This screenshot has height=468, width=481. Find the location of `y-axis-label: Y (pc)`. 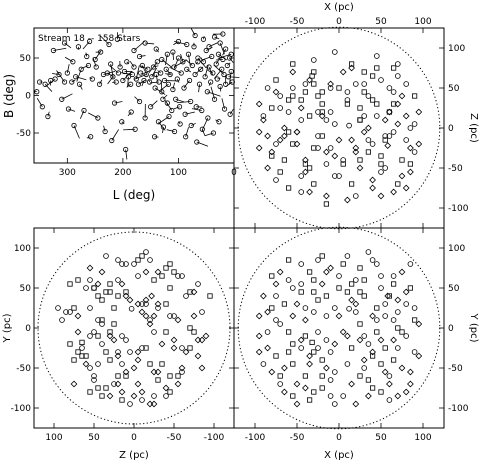

y-axis-label: Y (pc) is located at coordinates (473, 328).